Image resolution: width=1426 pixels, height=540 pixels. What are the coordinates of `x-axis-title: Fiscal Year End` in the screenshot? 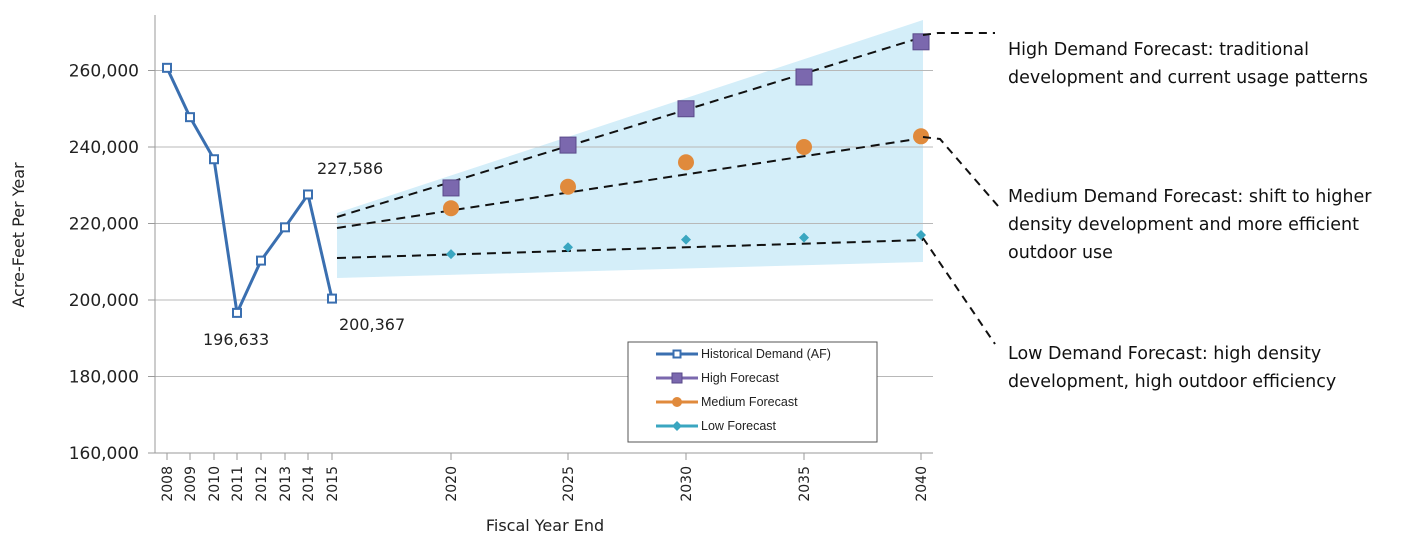 It's located at (545, 525).